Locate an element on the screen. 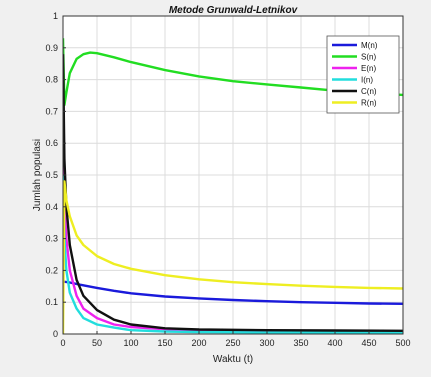  series-line-mn is located at coordinates (233, 292).